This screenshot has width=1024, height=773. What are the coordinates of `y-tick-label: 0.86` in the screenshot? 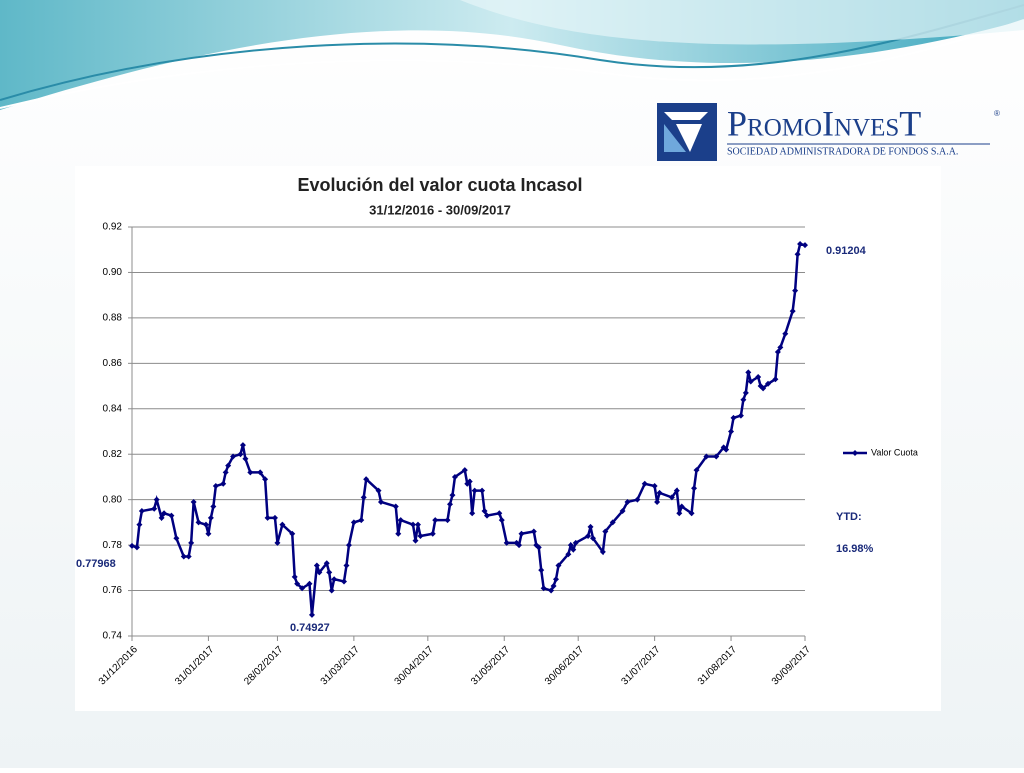 It's located at (113, 363).